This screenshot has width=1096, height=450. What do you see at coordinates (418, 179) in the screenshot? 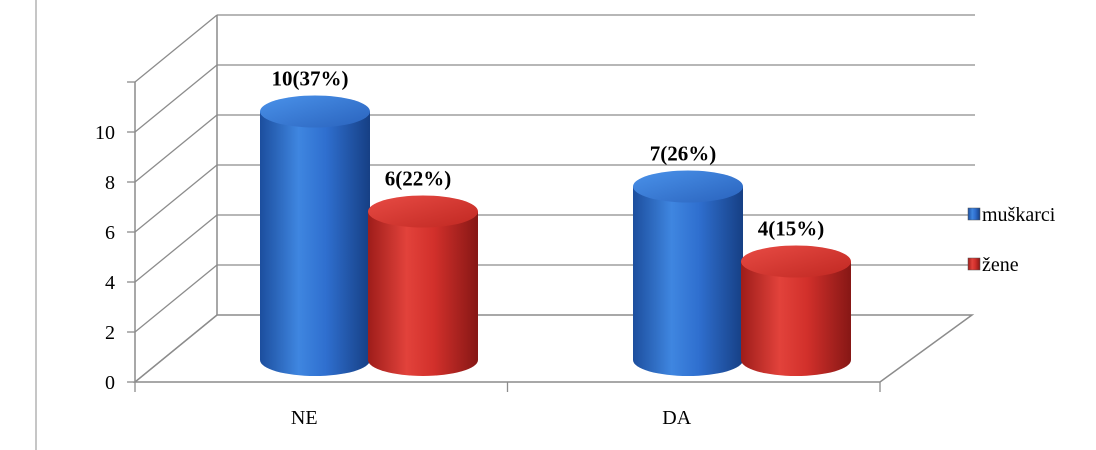
I see `data-label: 6(22%)` at bounding box center [418, 179].